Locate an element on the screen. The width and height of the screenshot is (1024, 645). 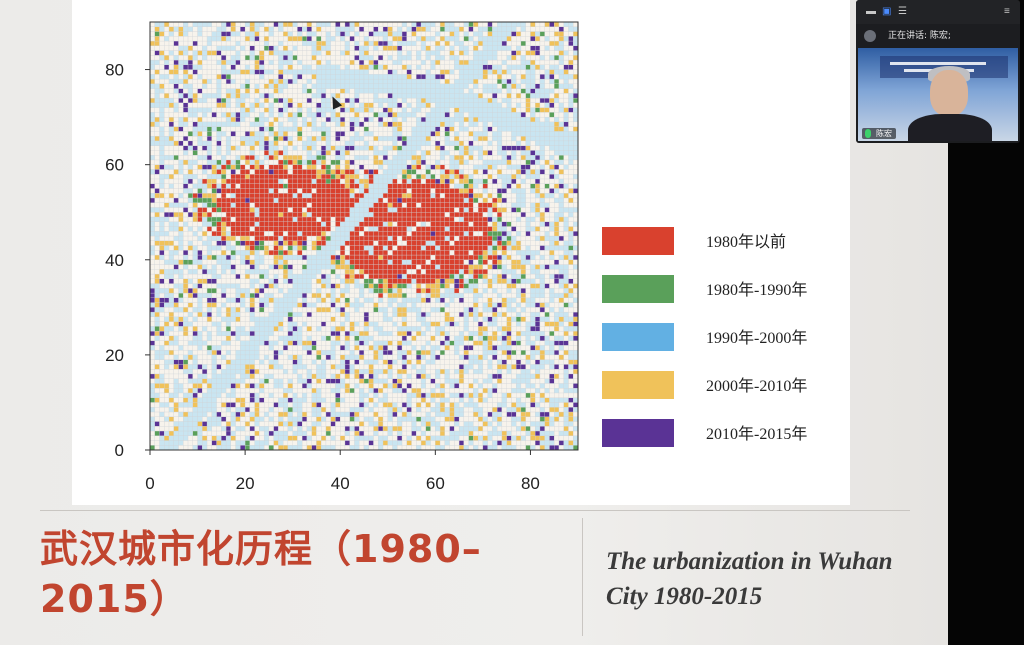
x-tick-label: 0 is located at coordinates (149, 483).